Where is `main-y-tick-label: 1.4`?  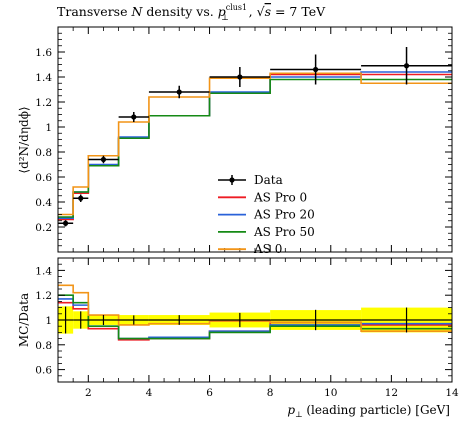 main-y-tick-label: 1.4 is located at coordinates (43, 78).